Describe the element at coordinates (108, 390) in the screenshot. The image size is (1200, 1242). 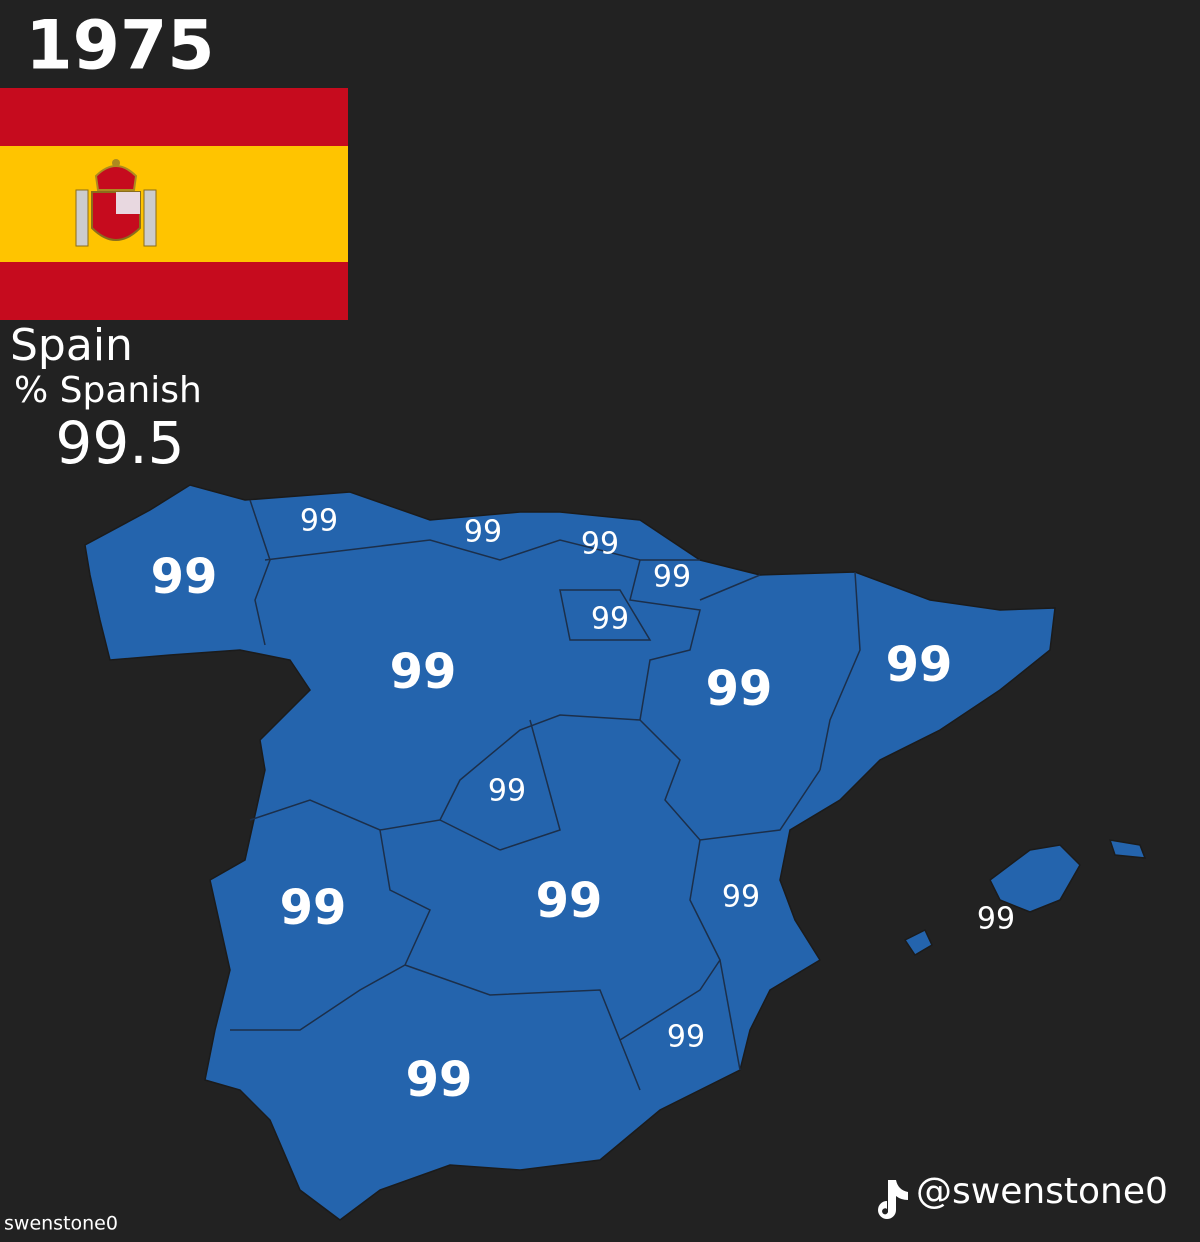
I see `metric-label: % Spanish` at that location.